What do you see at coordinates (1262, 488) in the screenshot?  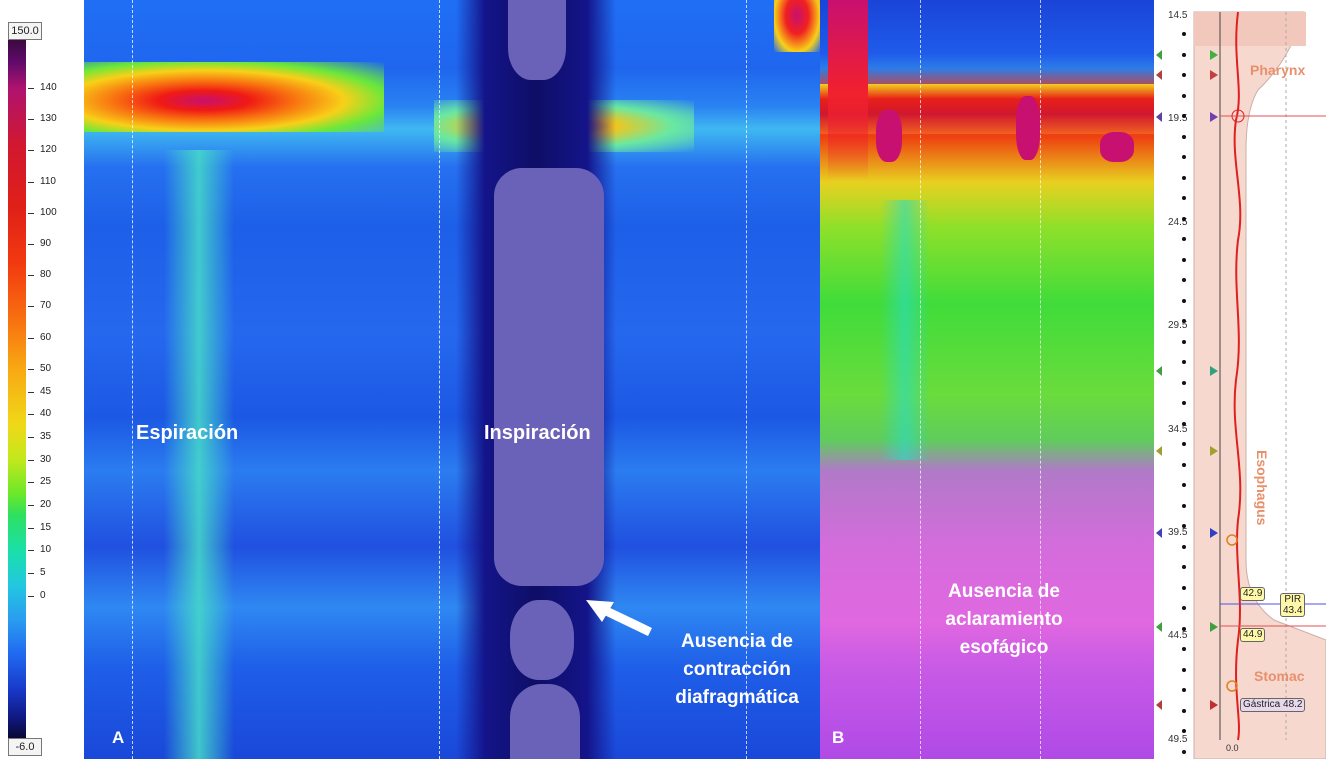 I see `esophagus-label: Esophagus` at bounding box center [1262, 488].